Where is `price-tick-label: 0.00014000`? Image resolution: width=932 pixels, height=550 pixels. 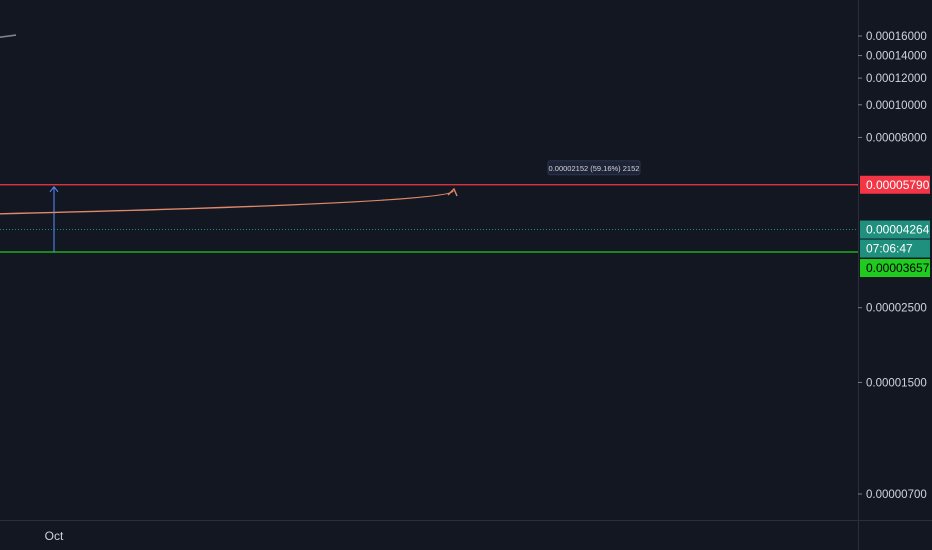
price-tick-label: 0.00014000 is located at coordinates (896, 57).